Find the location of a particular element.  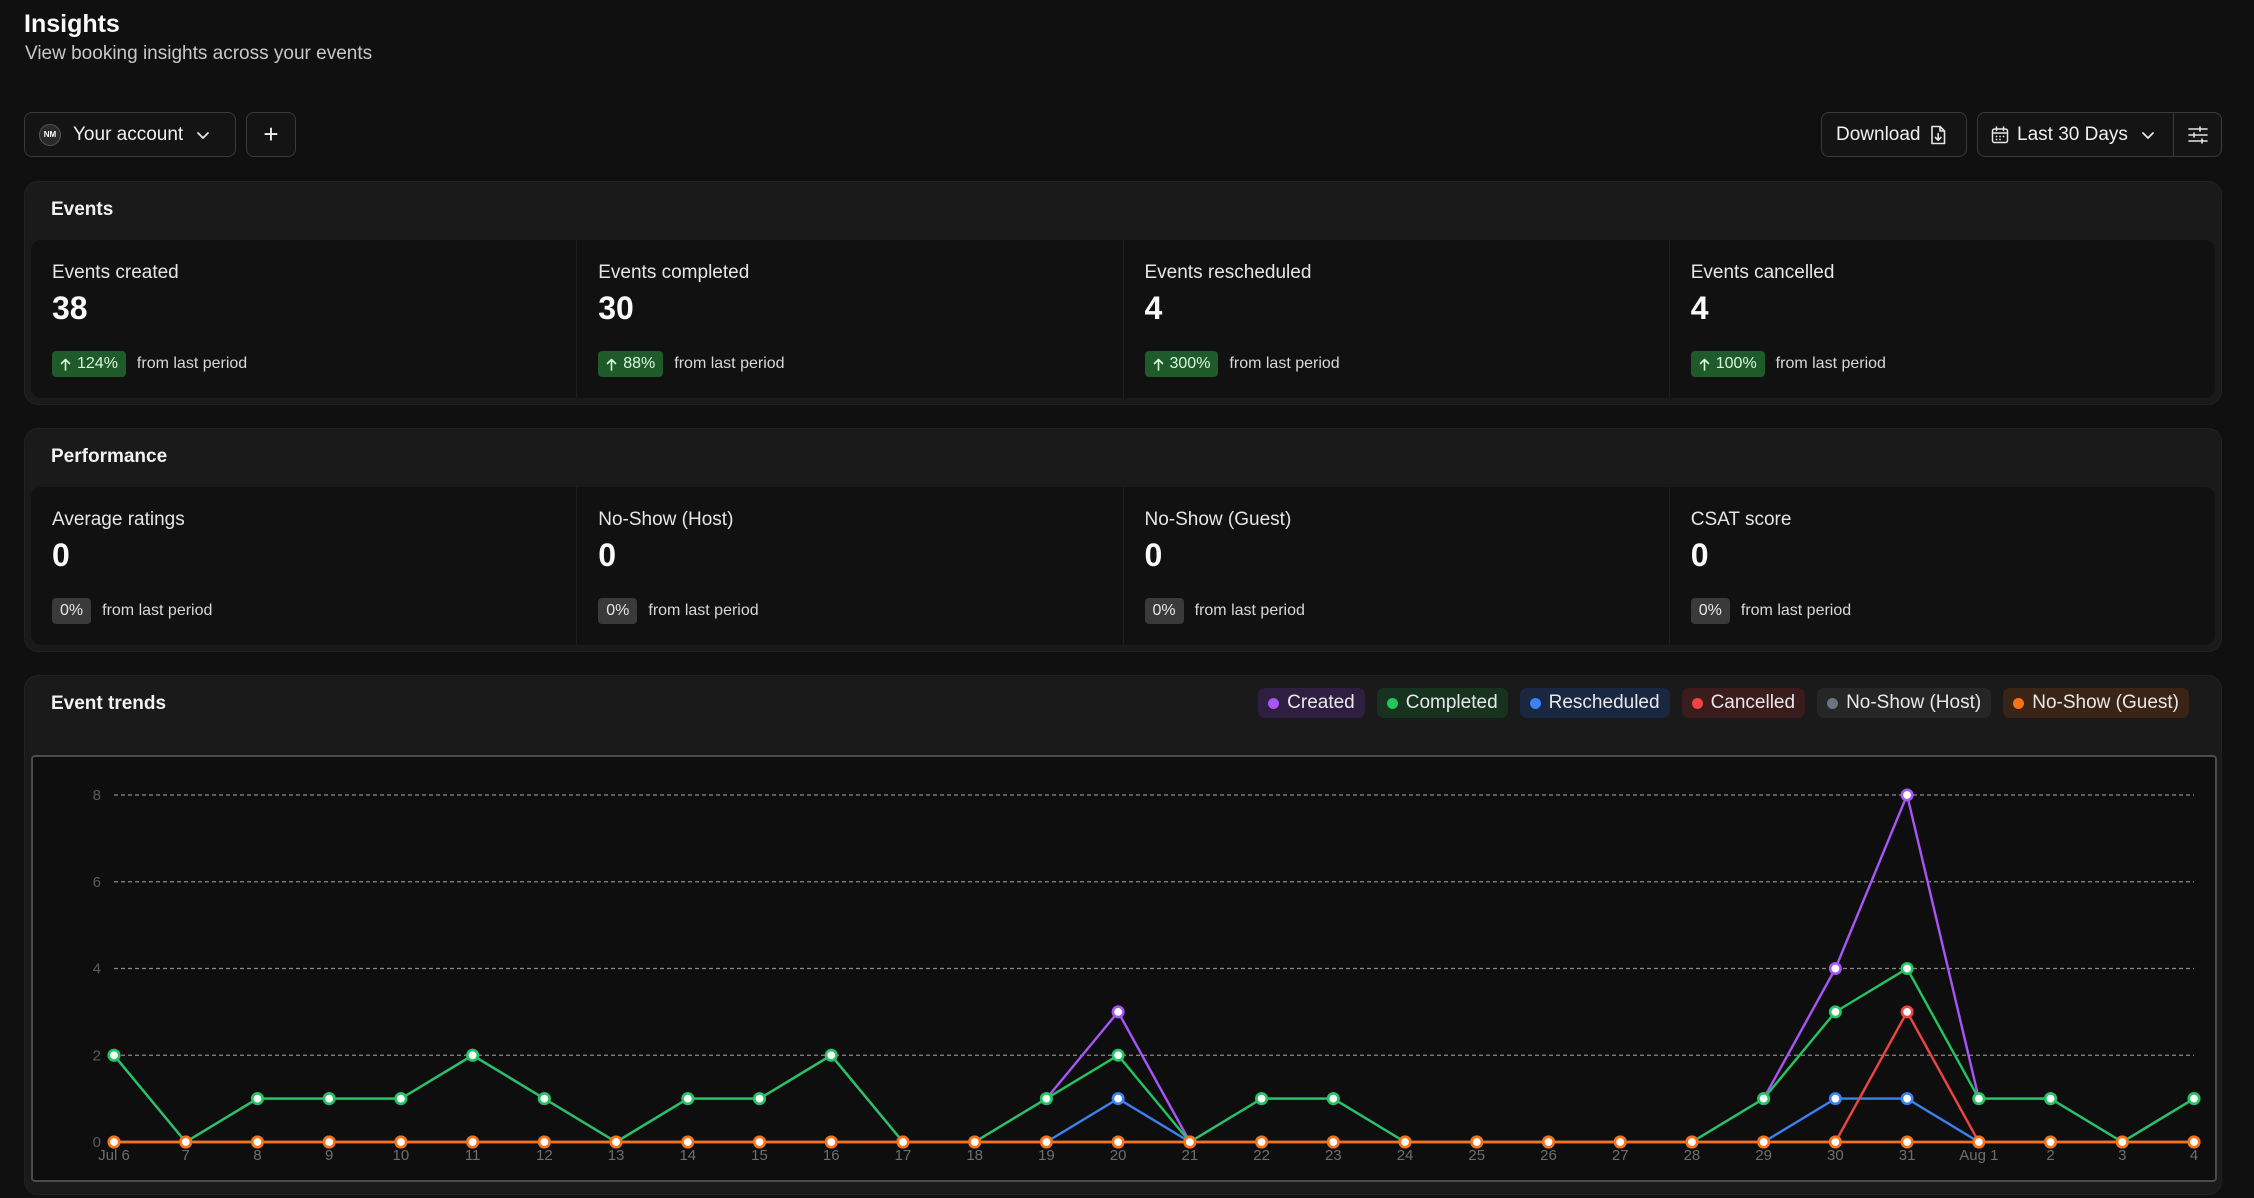

x-tick-label: 8 is located at coordinates (257, 1155).